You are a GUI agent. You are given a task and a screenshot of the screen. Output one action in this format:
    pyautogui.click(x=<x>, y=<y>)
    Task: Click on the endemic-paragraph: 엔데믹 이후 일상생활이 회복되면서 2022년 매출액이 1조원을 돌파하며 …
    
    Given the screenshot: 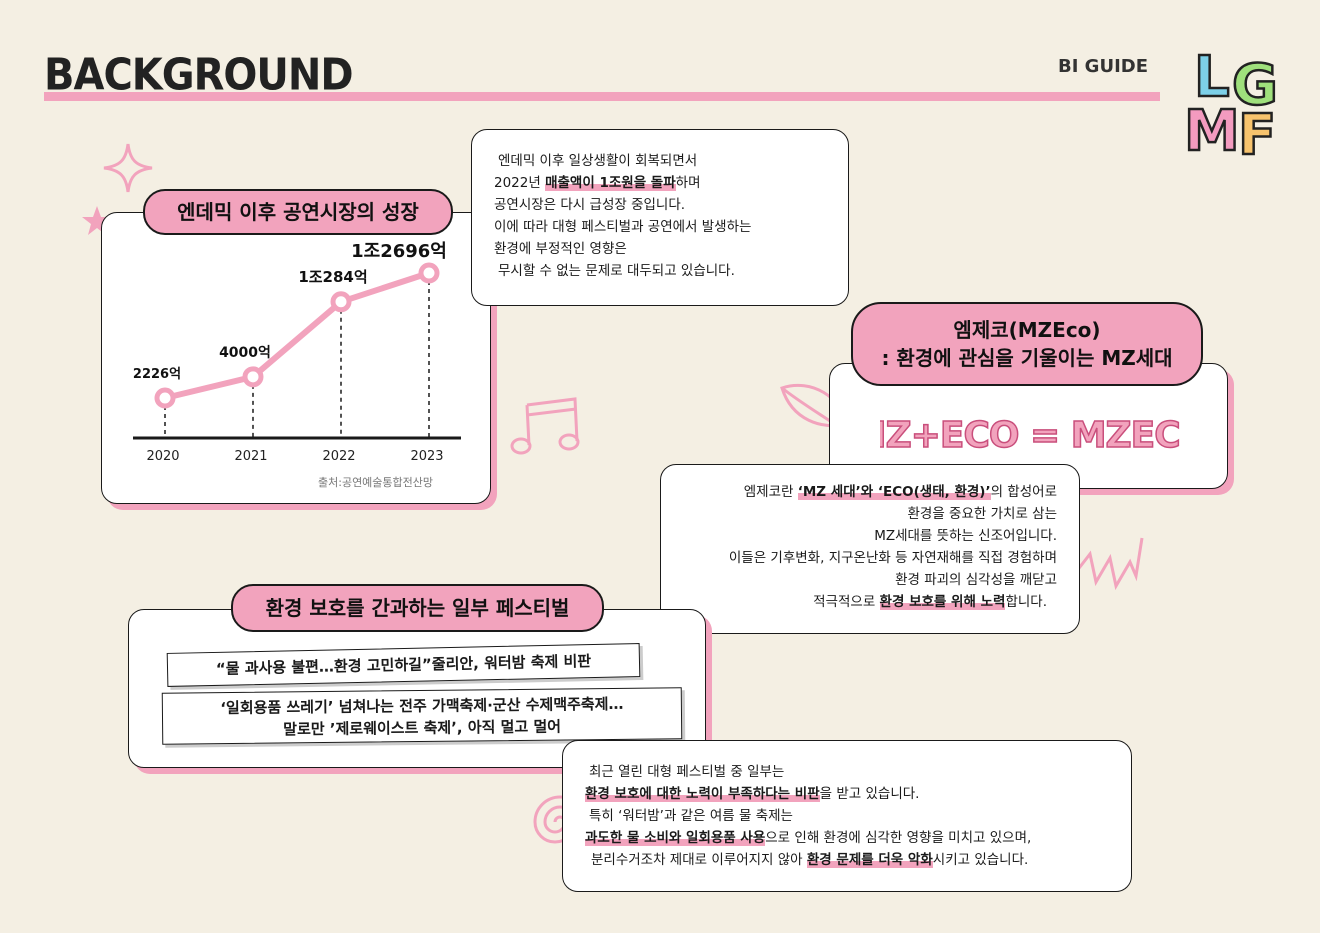 What is the action you would take?
    pyautogui.click(x=622, y=216)
    